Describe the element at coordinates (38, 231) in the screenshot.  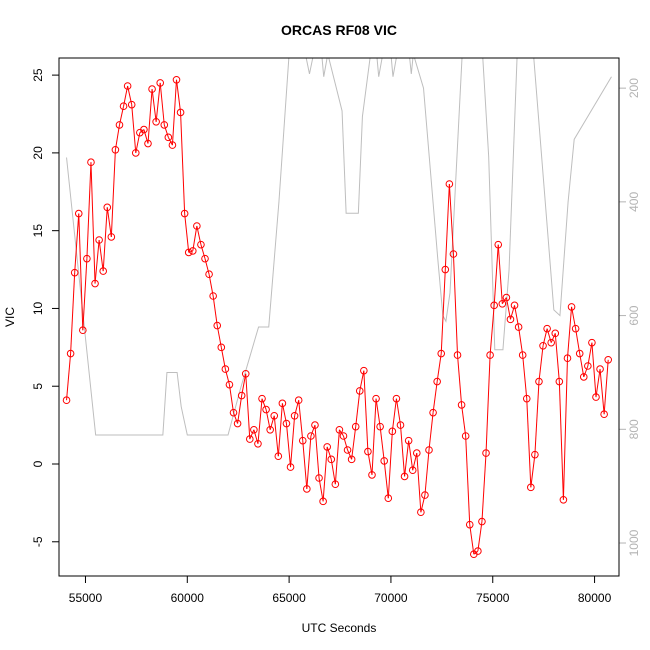
I see `y-tick-label: 15` at that location.